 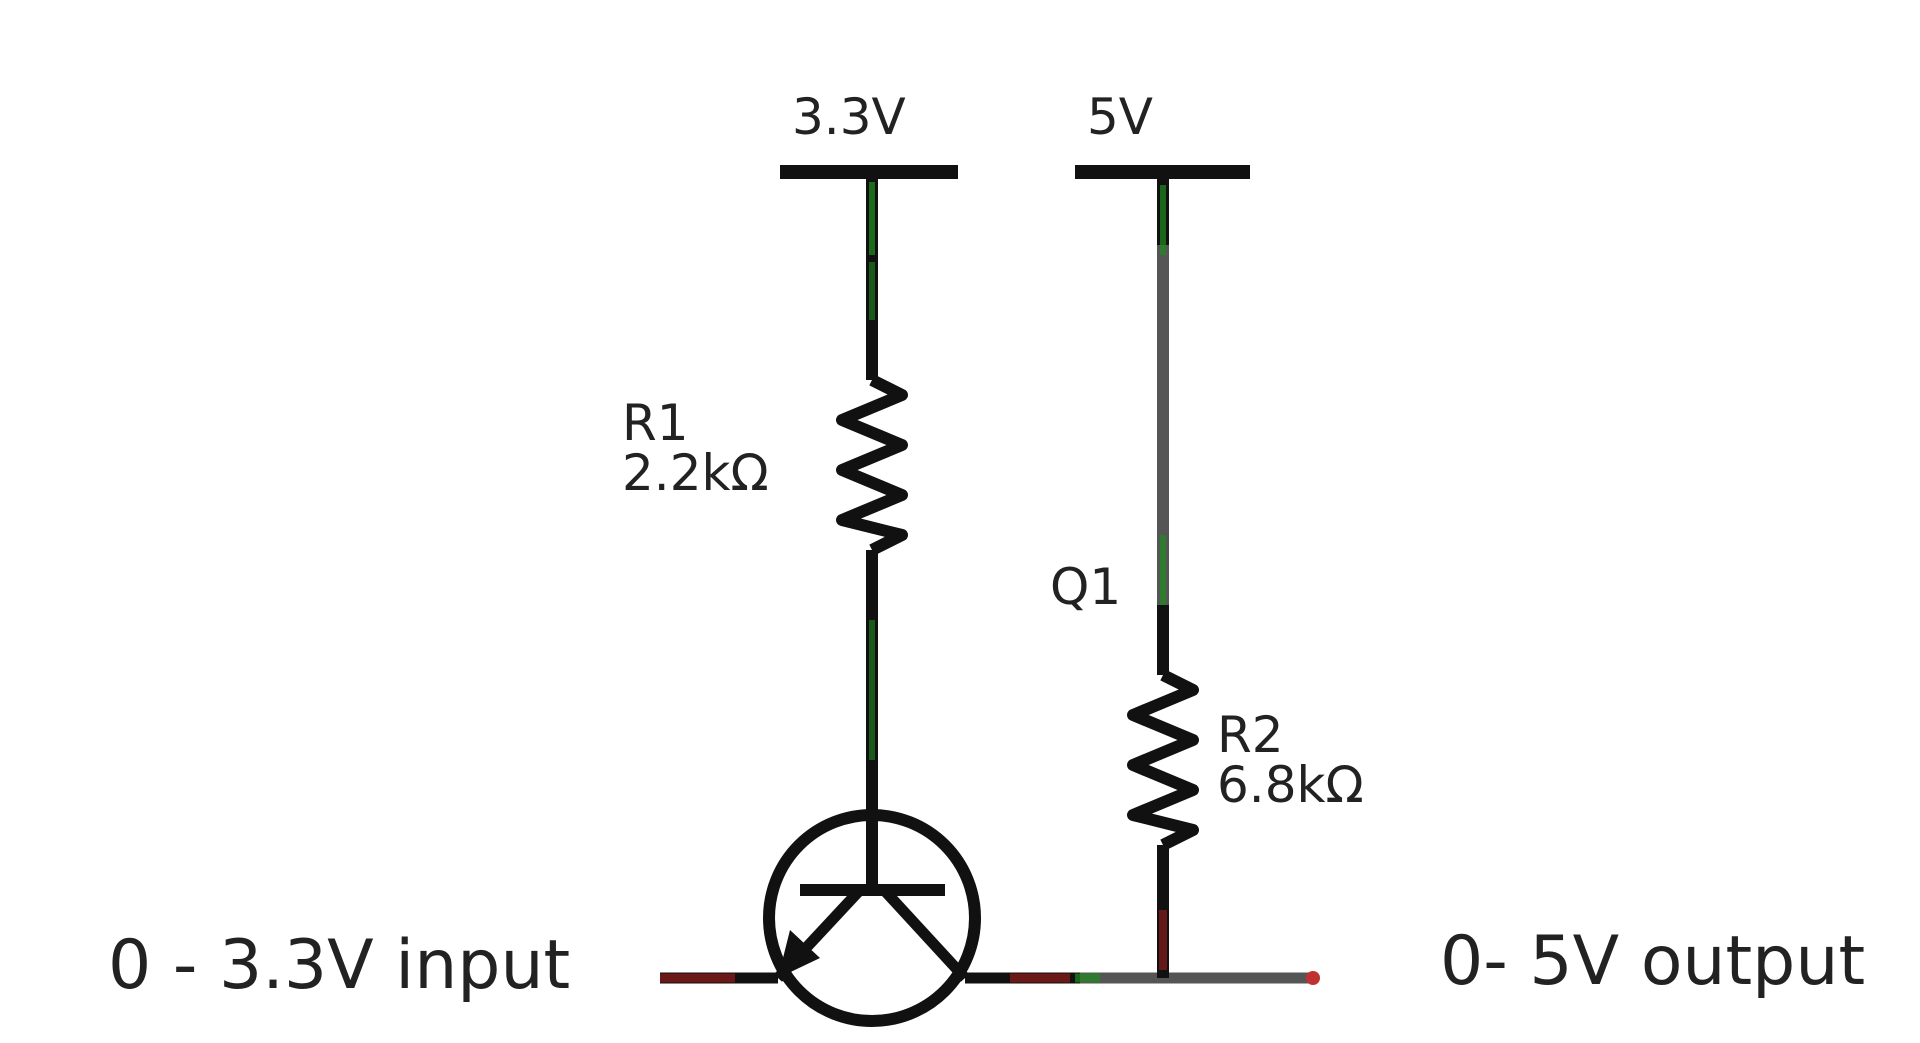 I want to click on r1-label: R1 2.2kΩ, so click(x=695, y=448).